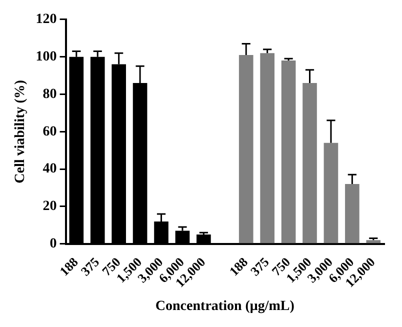 The width and height of the screenshot is (402, 327). I want to click on y-tick-label: 100, so click(46, 56).